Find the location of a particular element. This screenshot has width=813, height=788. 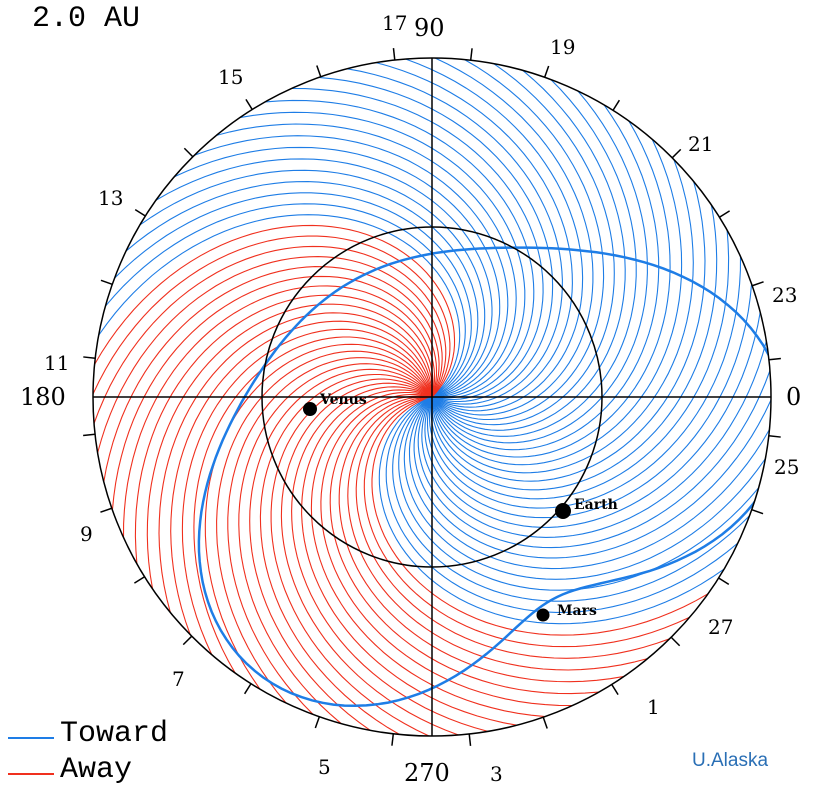

venus-marker is located at coordinates (310, 409).